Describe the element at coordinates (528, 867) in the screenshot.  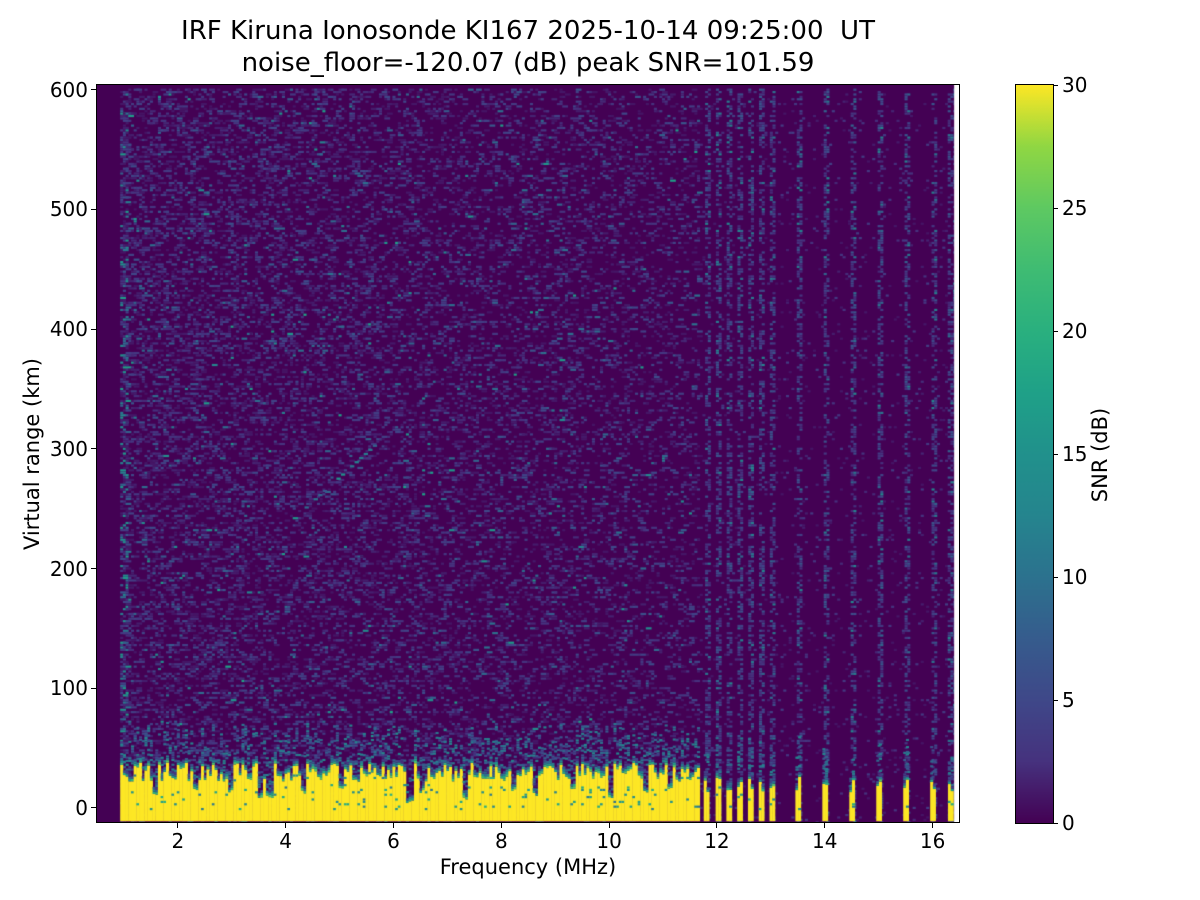
I see `x-axis-label: Frequency (MHz)` at that location.